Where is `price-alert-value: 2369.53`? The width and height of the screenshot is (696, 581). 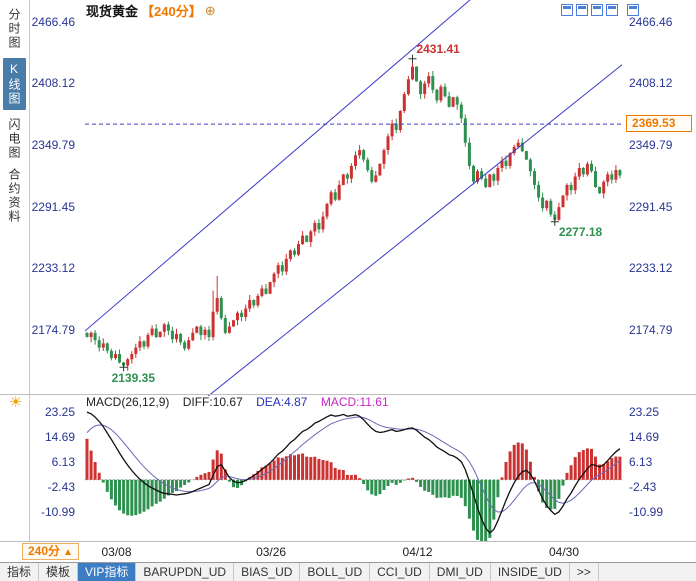 price-alert-value: 2369.53 is located at coordinates (654, 123).